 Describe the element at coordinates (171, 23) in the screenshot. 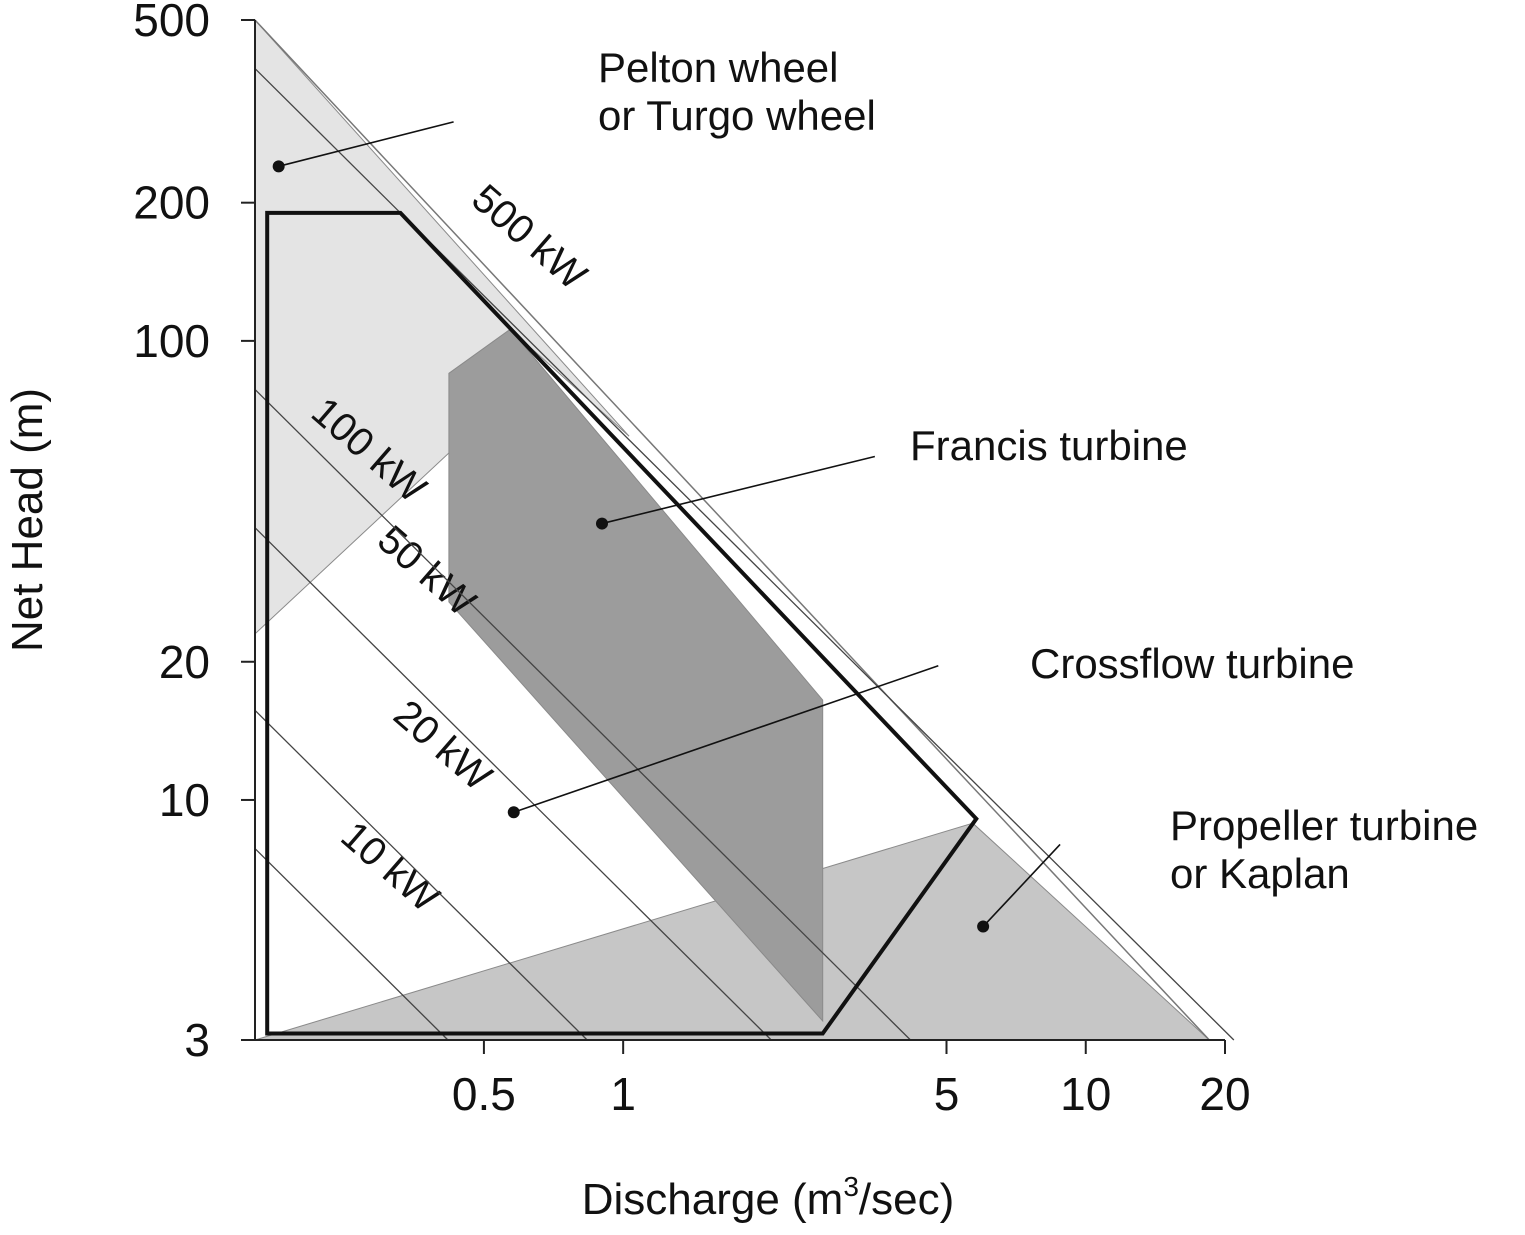

I see `y-tick-label-500: 500` at that location.